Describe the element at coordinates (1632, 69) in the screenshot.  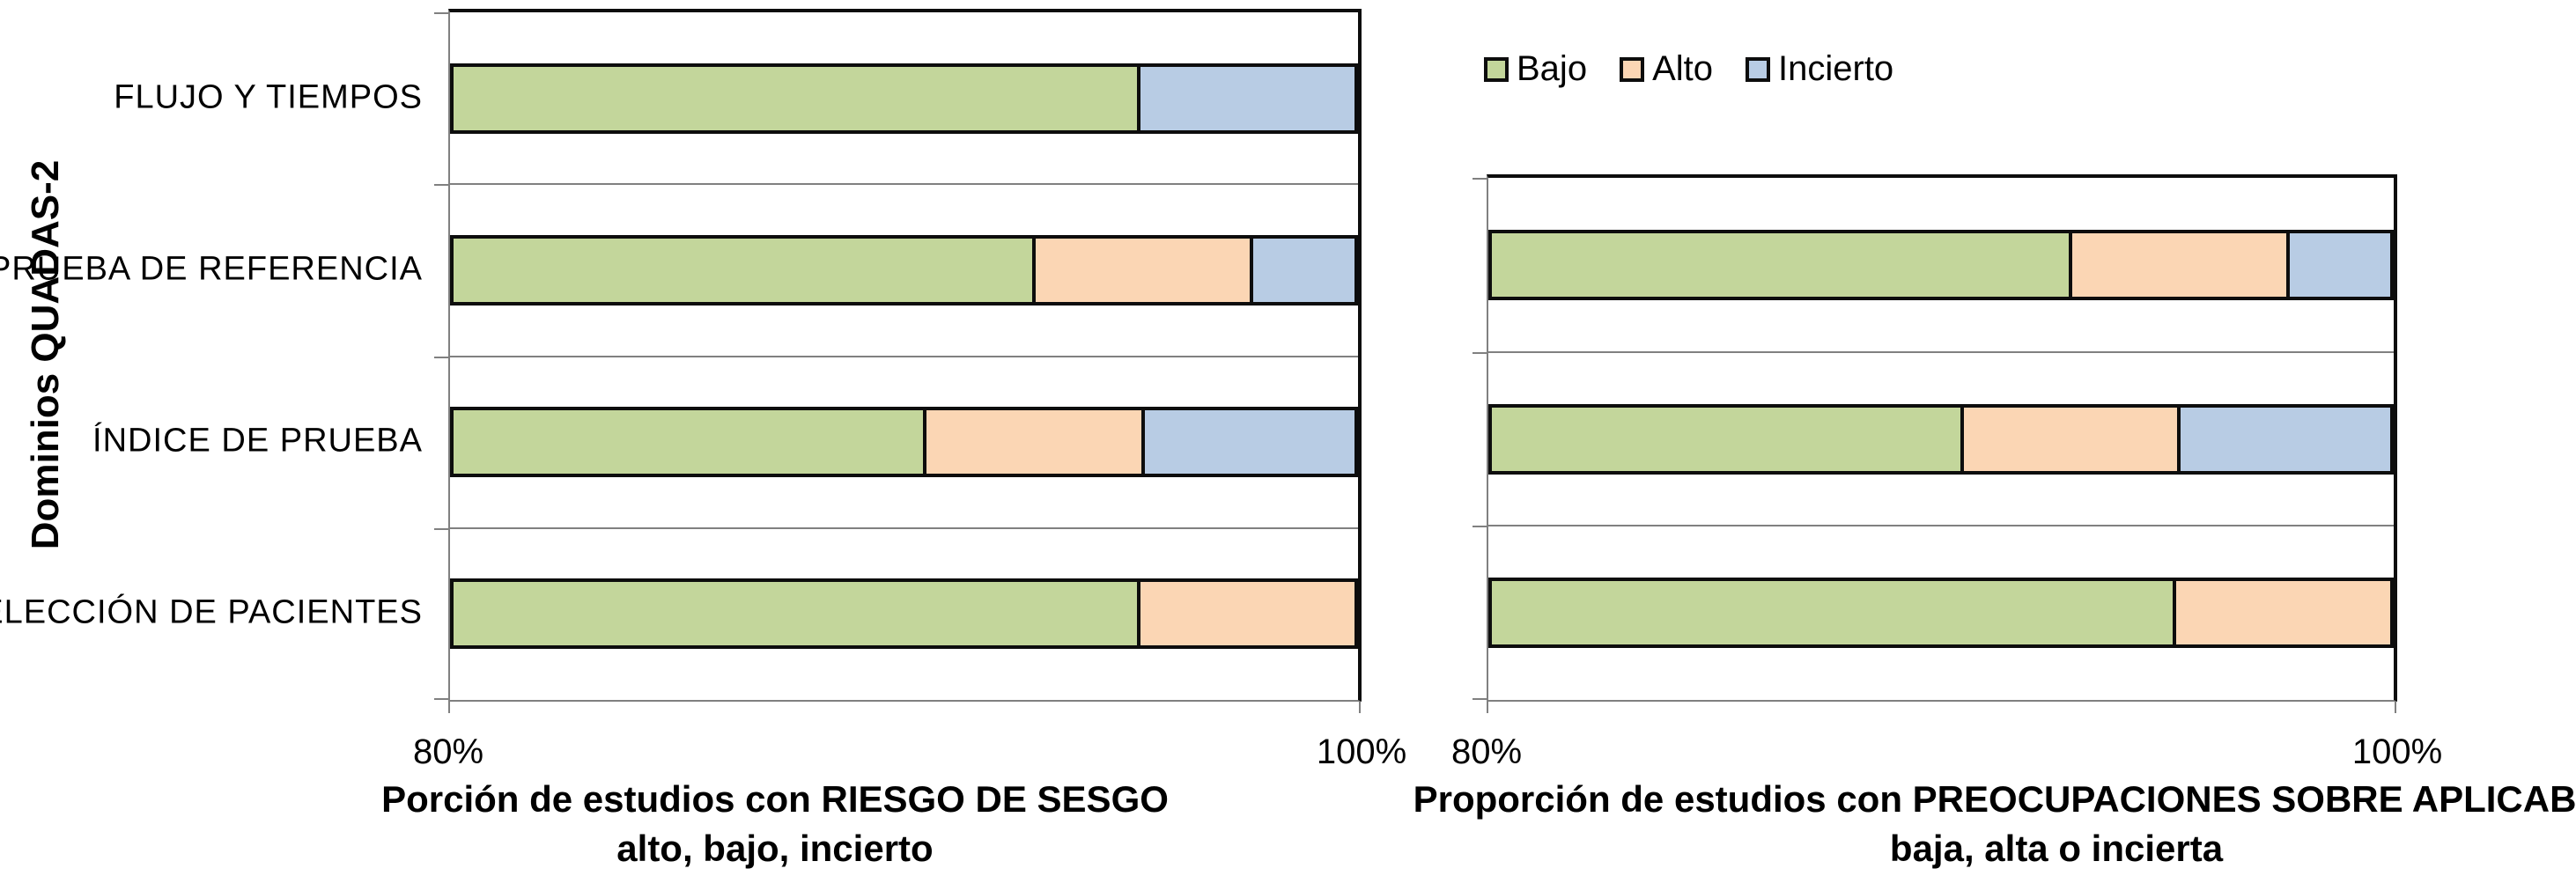
I see `legend-swatch-alto` at that location.